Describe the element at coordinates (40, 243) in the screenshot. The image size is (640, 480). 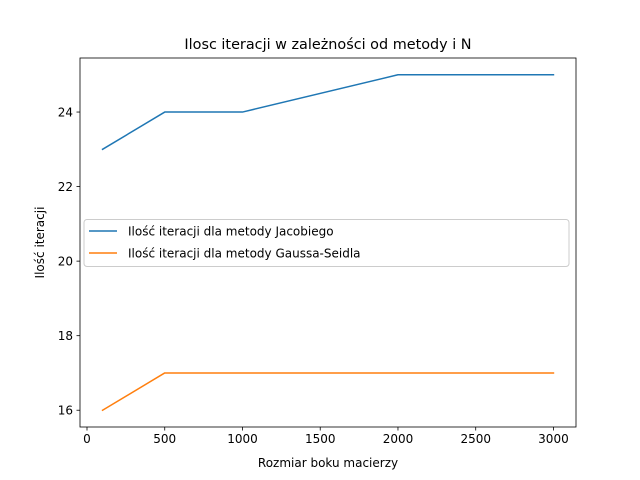
I see `y-axis-label: Ilość iteracji` at that location.